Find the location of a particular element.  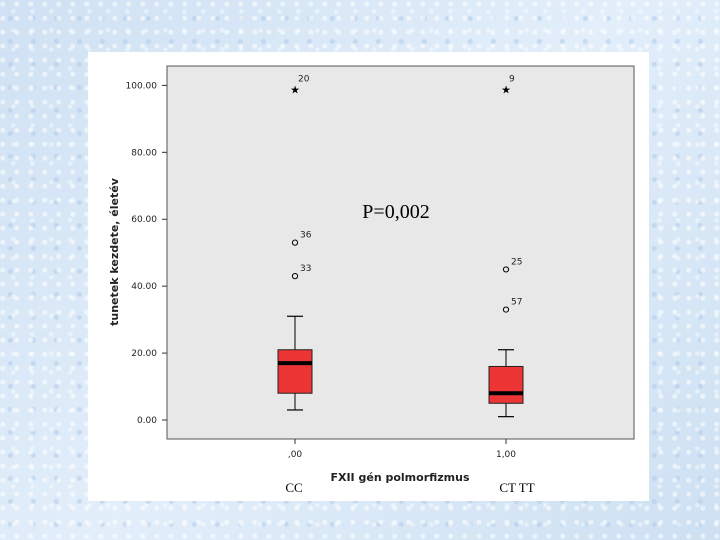

extreme-label: 9 is located at coordinates (512, 80).